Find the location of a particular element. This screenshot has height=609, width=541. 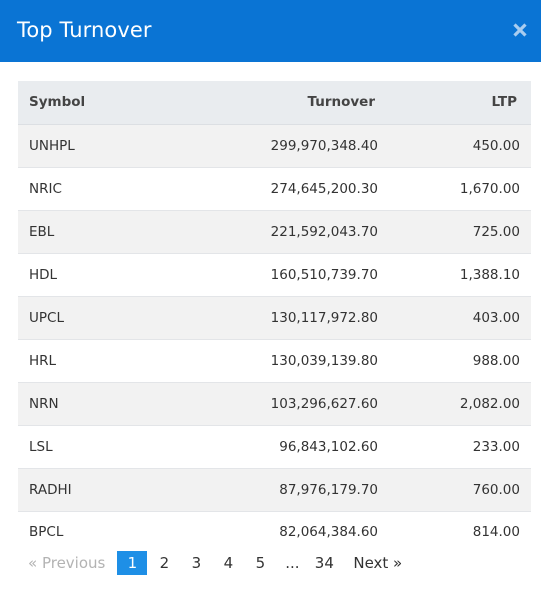

page-number-2: 2 is located at coordinates (164, 563).